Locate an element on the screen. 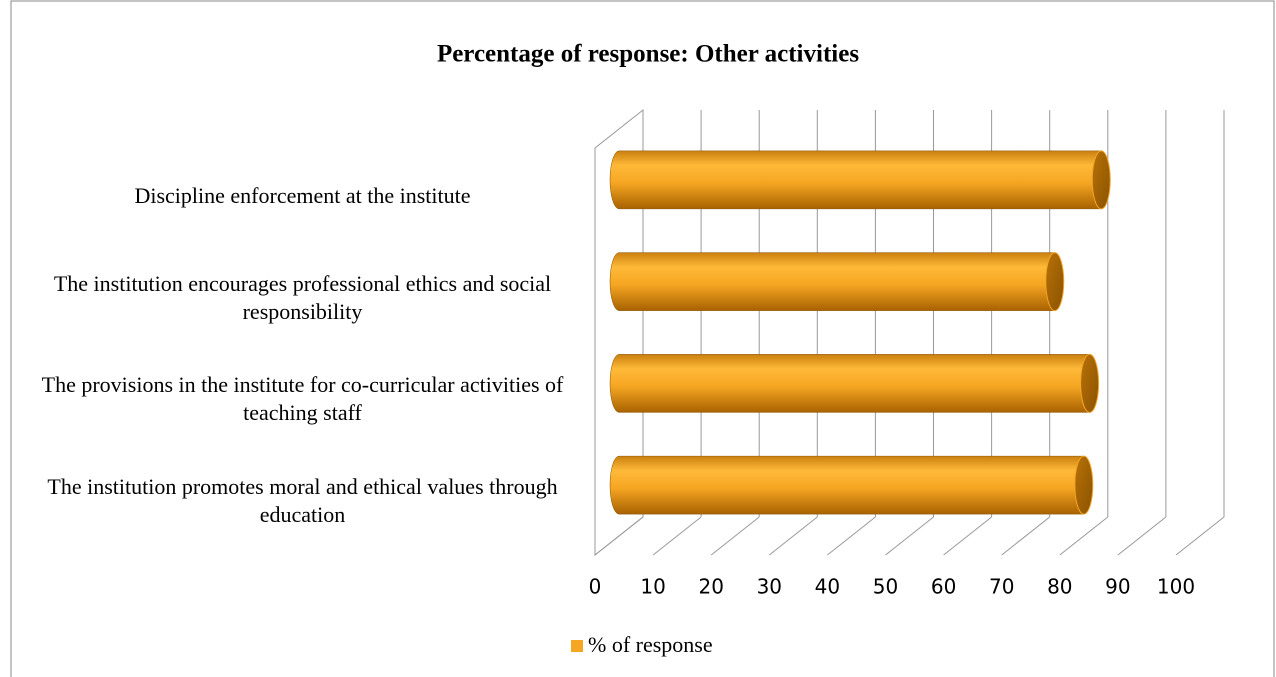  category-label: Discipline enforcement at the institute is located at coordinates (302, 195).